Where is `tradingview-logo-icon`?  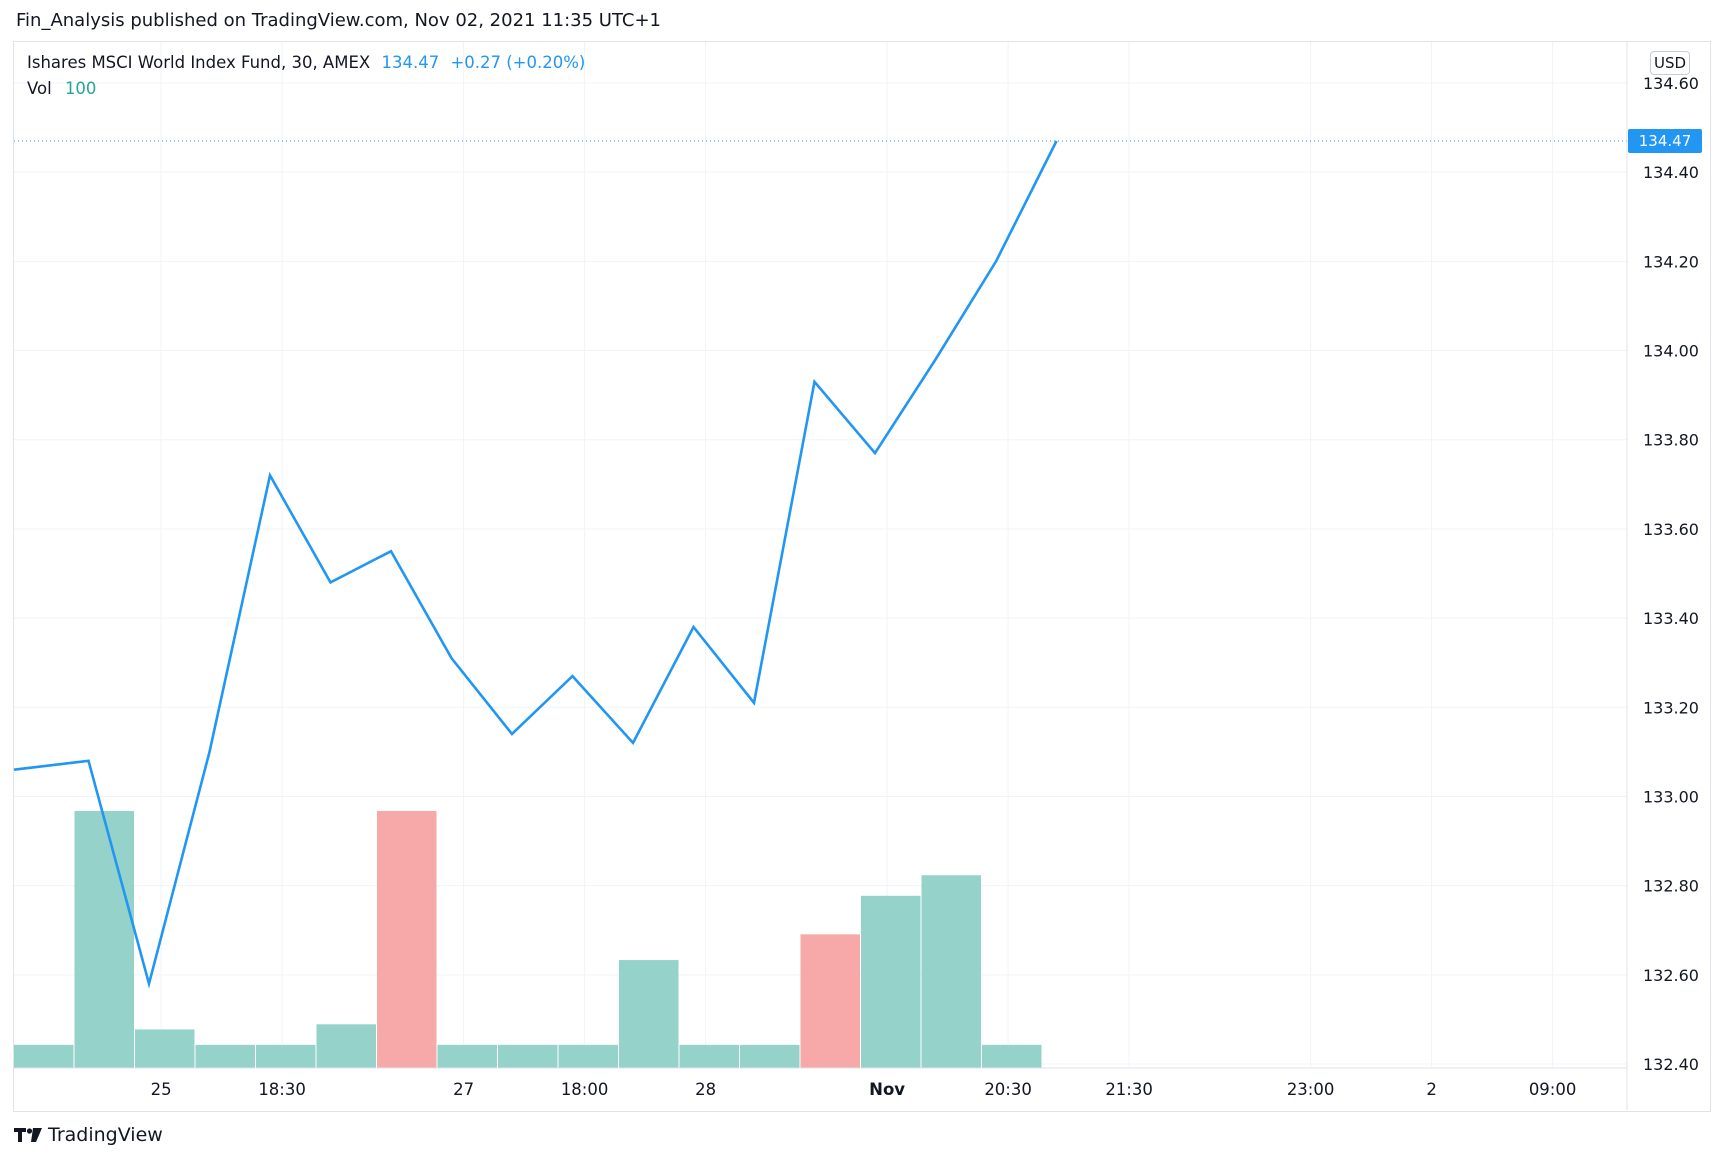
tradingview-logo-icon is located at coordinates (28, 1135).